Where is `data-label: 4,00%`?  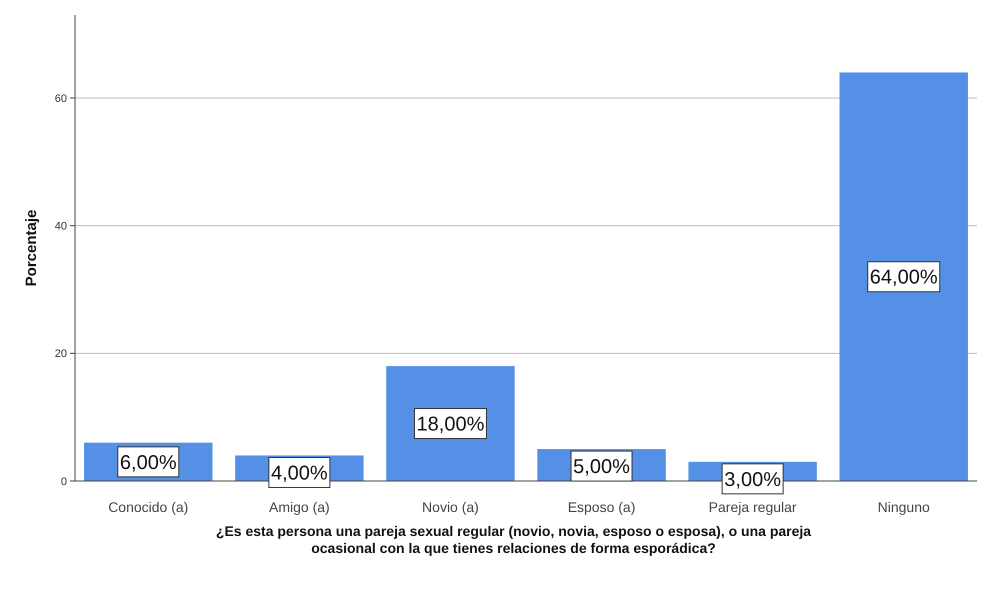 data-label: 4,00% is located at coordinates (299, 473).